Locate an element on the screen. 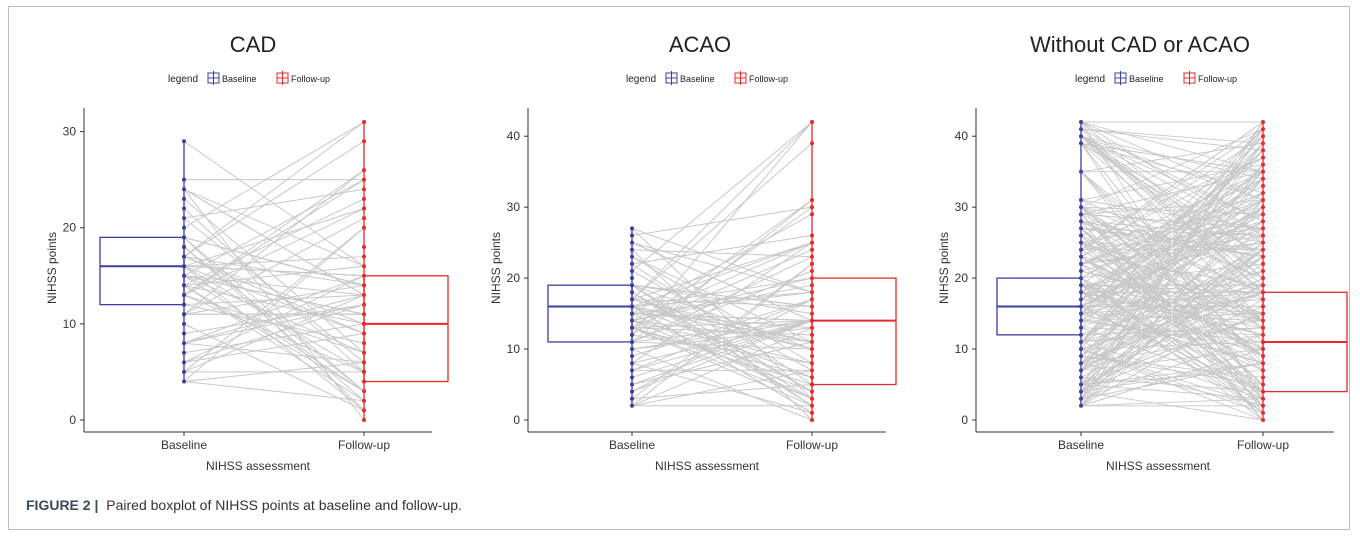 The image size is (1360, 536). caption-label: FIGURE 2 | is located at coordinates (62, 505).